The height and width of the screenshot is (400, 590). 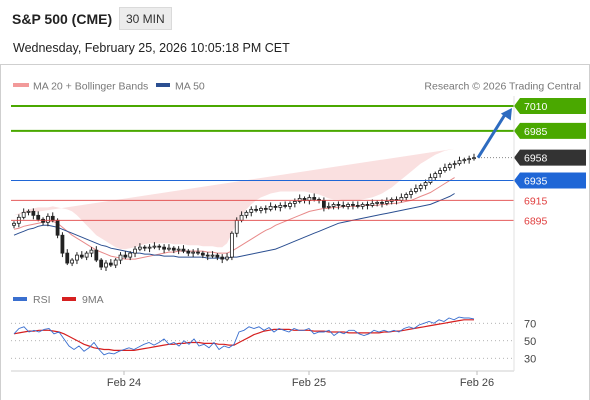 What do you see at coordinates (502, 87) in the screenshot?
I see `source-label: Research © 2026 Trading Central` at bounding box center [502, 87].